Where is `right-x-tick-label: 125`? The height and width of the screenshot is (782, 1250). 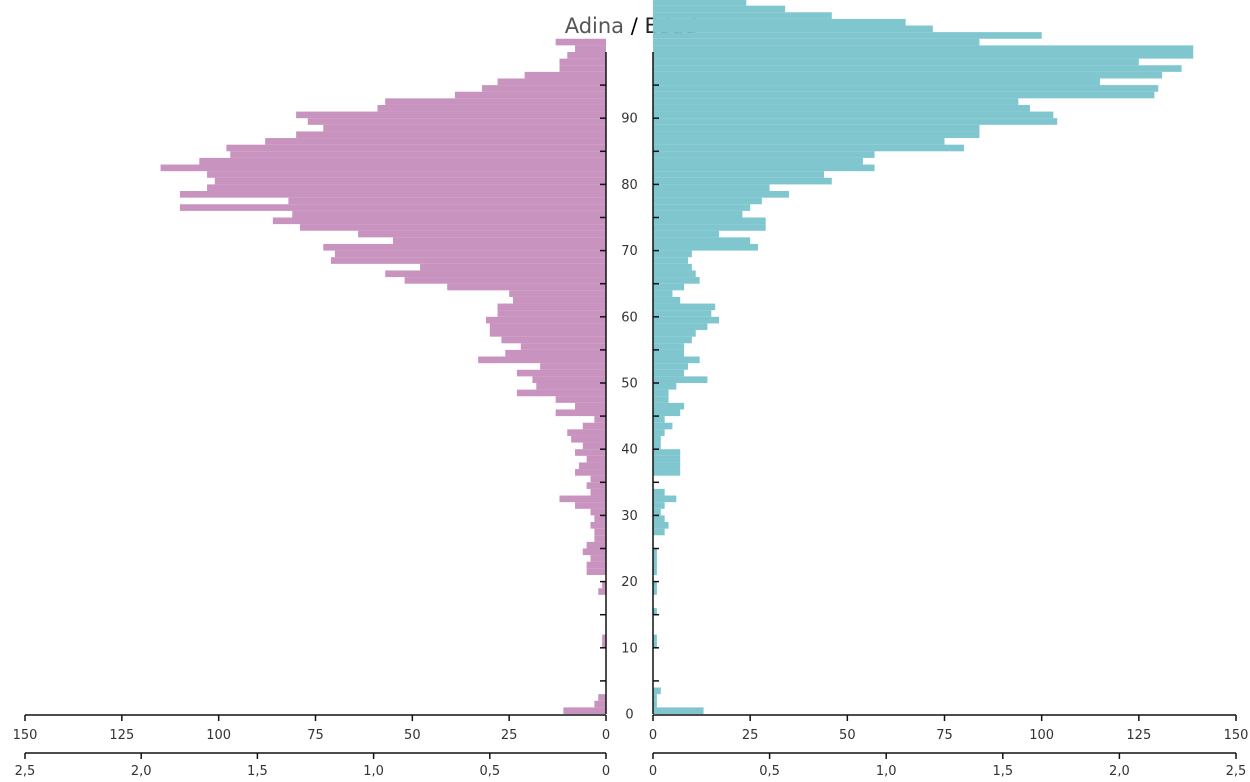
right-x-tick-label: 125 is located at coordinates (1138, 735).